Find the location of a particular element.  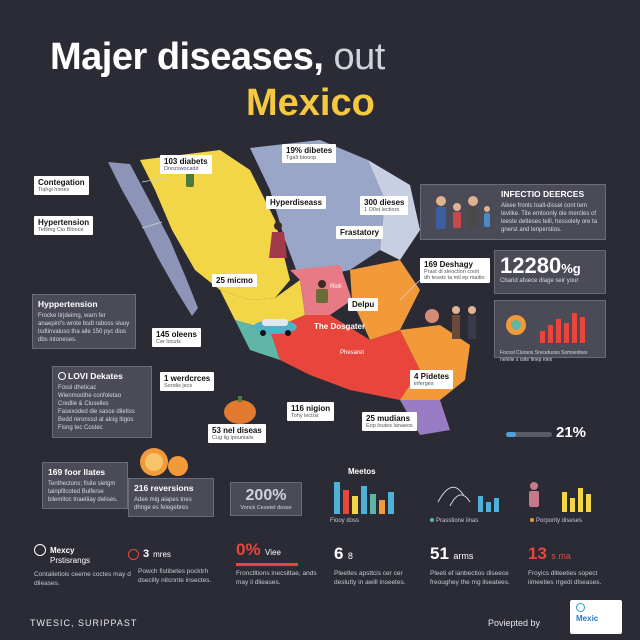

orange-fruit-icon is located at coordinates (164, 462).